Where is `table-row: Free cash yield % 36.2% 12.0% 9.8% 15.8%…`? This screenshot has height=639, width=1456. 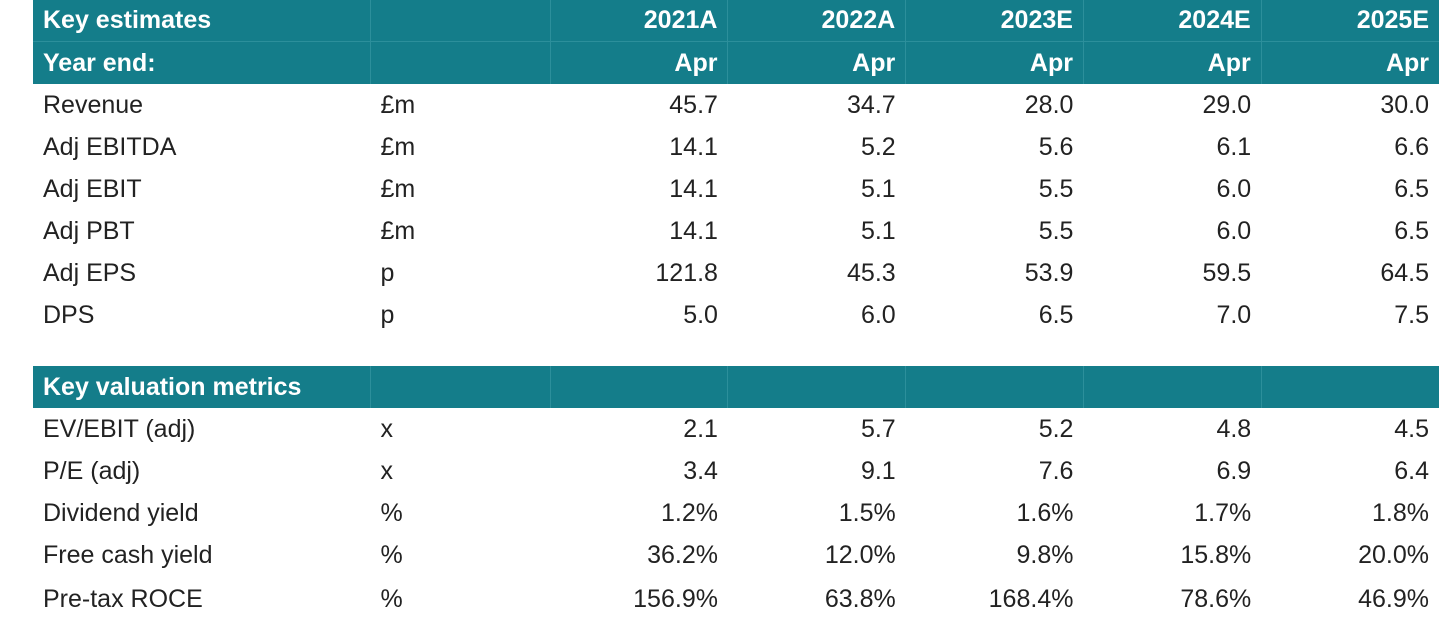 table-row: Free cash yield % 36.2% 12.0% 9.8% 15.8%… is located at coordinates (736, 555).